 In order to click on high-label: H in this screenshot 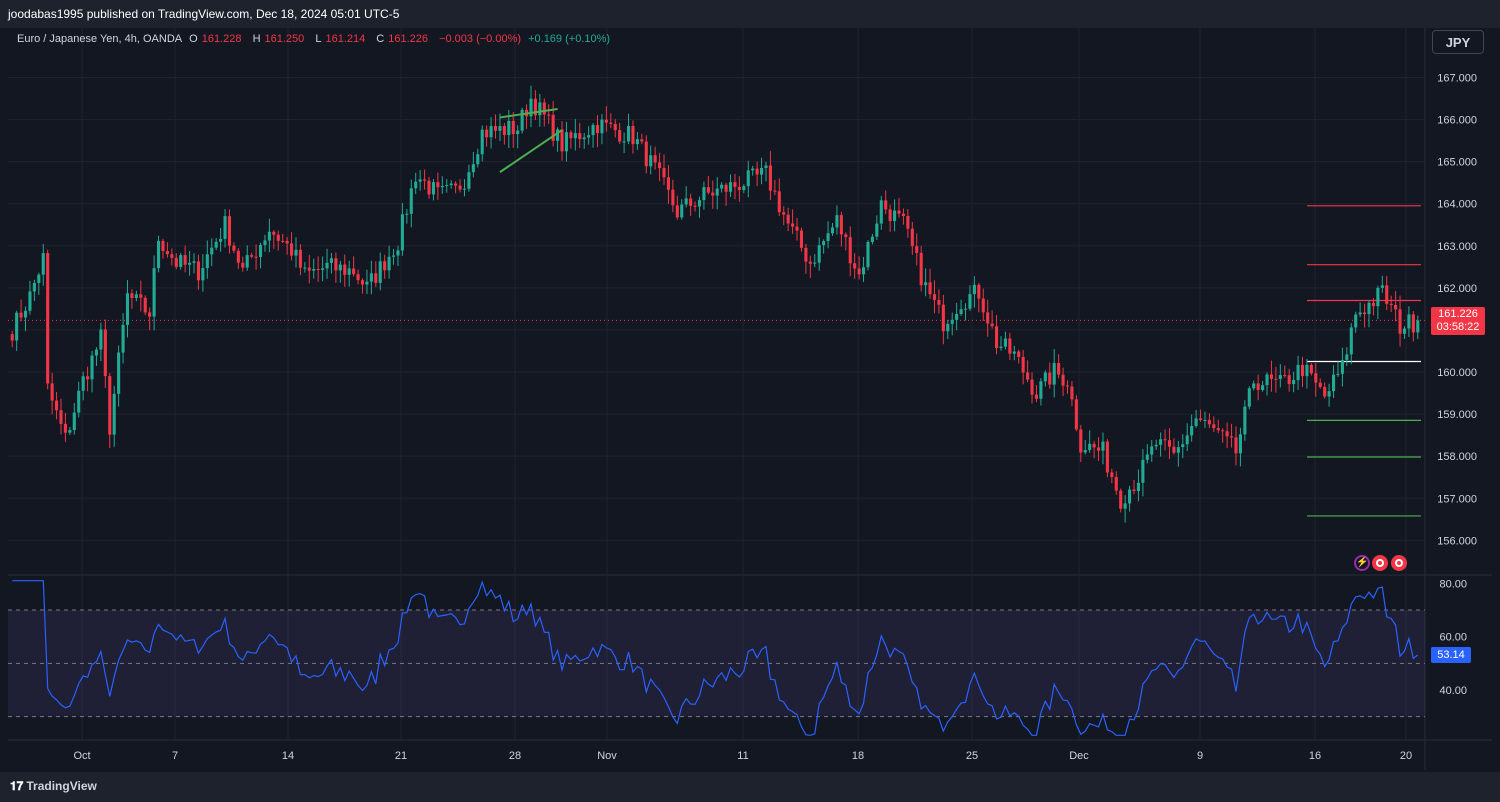, I will do `click(256, 39)`.